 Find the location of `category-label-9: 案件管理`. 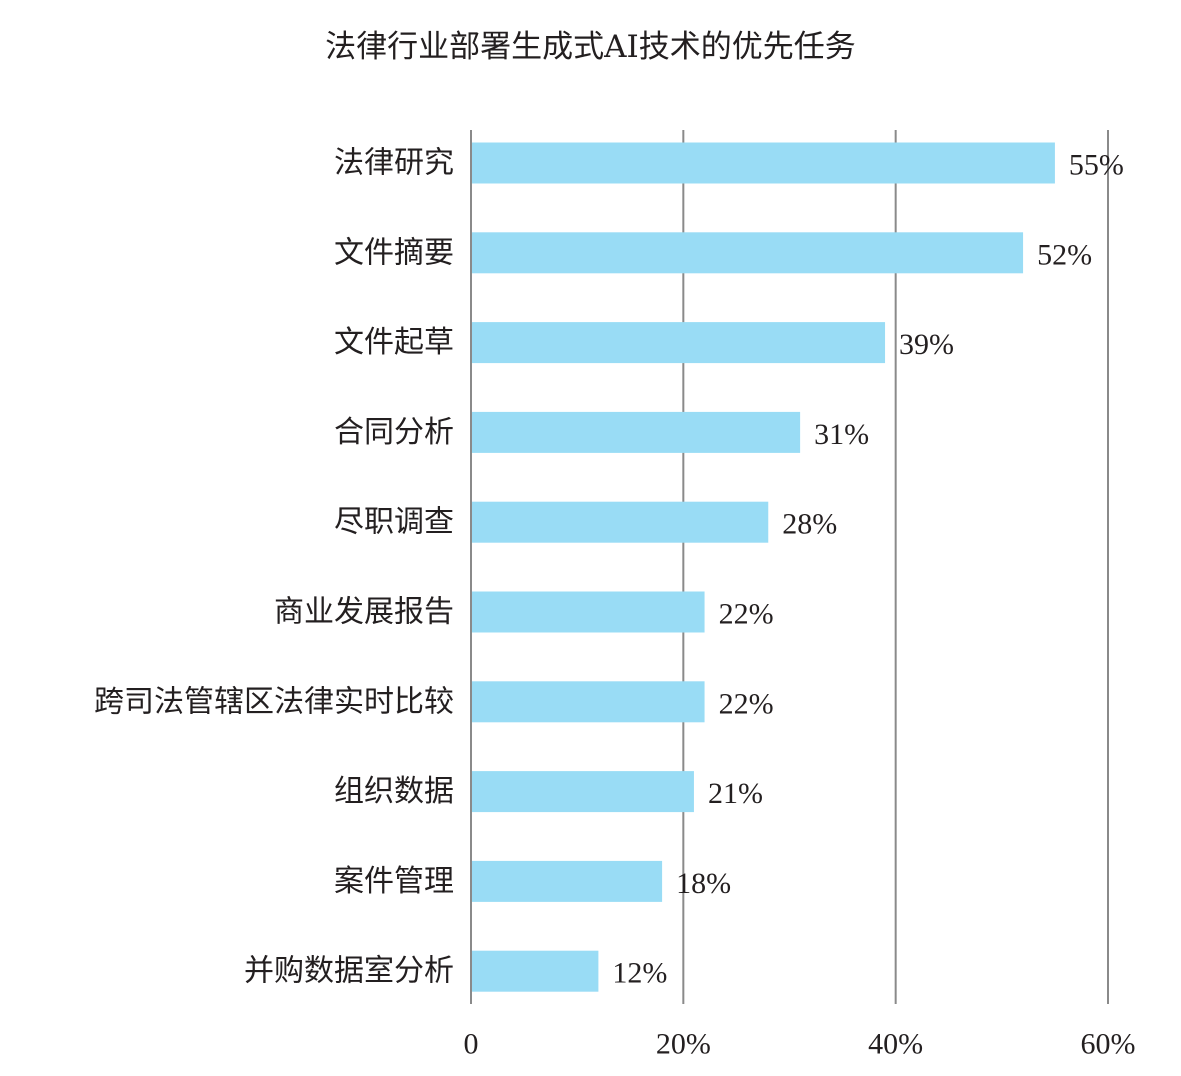

category-label-9: 案件管理 is located at coordinates (394, 881).